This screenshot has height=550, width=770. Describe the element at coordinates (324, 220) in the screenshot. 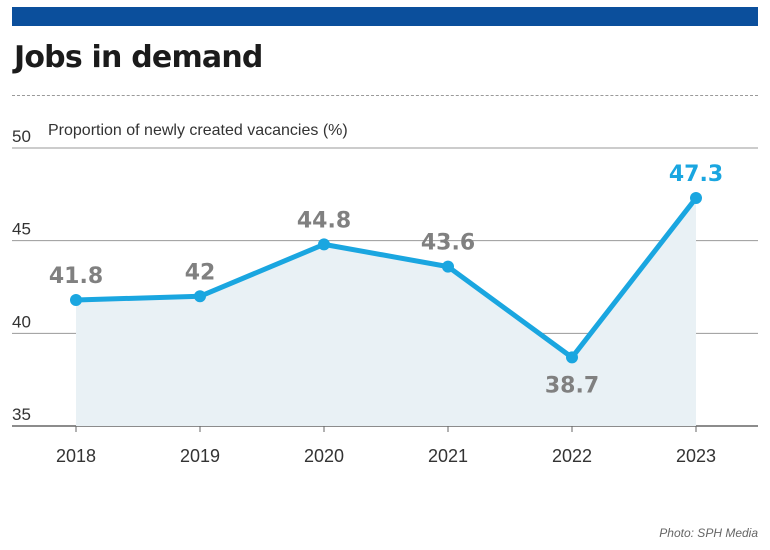

I see `data-label-2020: 44.8` at that location.